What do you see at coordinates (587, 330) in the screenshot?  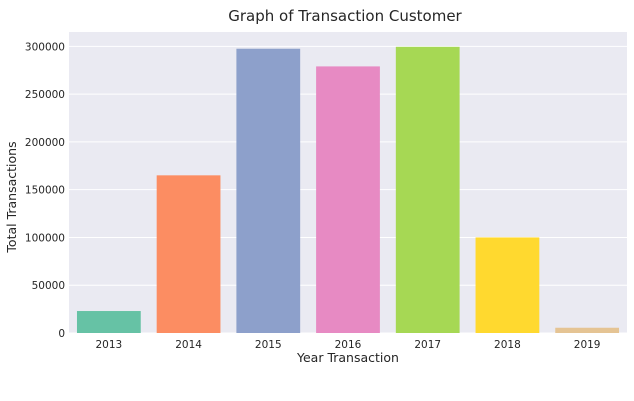 I see `bar-2019` at bounding box center [587, 330].